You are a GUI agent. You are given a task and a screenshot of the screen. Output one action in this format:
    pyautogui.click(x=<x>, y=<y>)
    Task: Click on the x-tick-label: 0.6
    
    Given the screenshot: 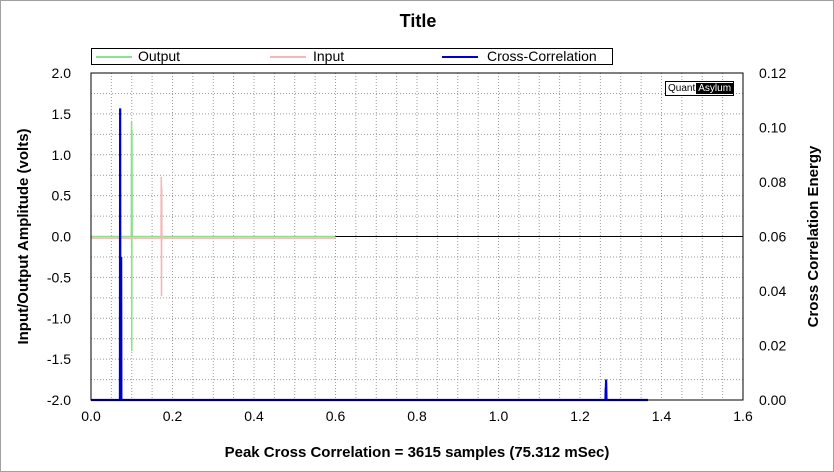 What is the action you would take?
    pyautogui.click(x=336, y=416)
    